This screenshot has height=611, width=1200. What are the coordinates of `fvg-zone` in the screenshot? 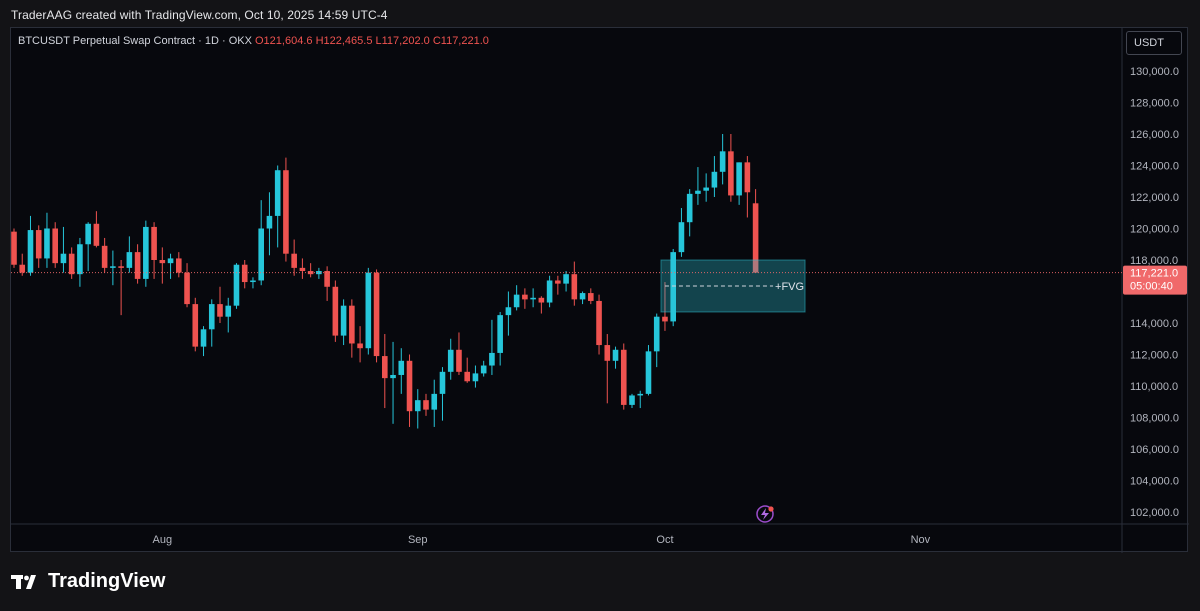 It's located at (733, 286).